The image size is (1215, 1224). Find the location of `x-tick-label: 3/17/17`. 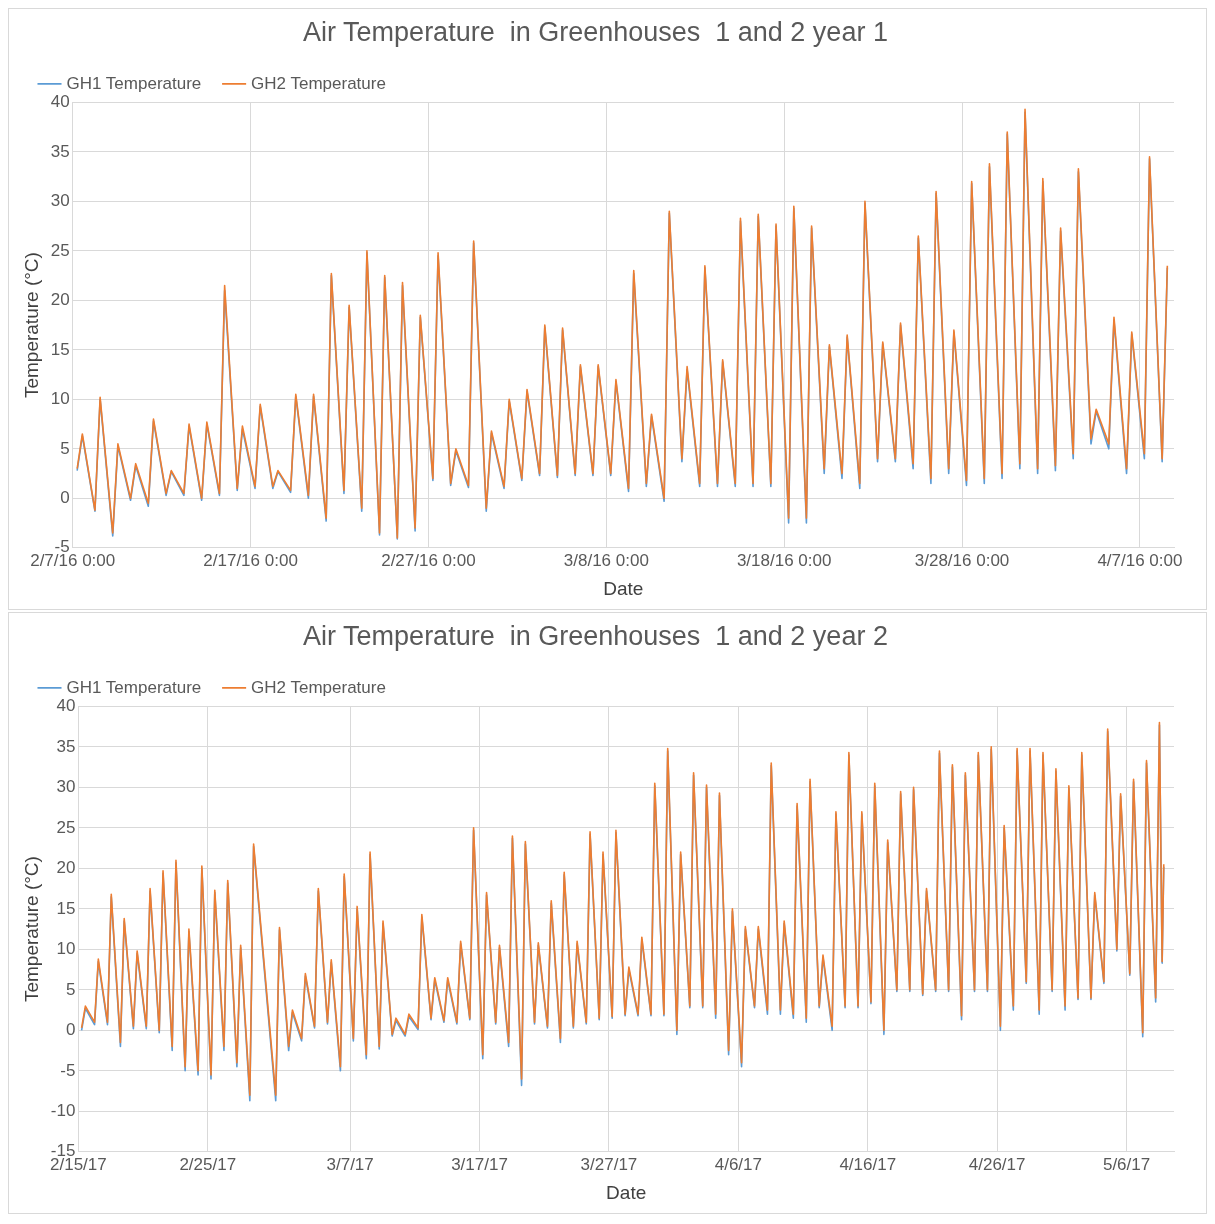

x-tick-label: 3/17/17 is located at coordinates (479, 1164).